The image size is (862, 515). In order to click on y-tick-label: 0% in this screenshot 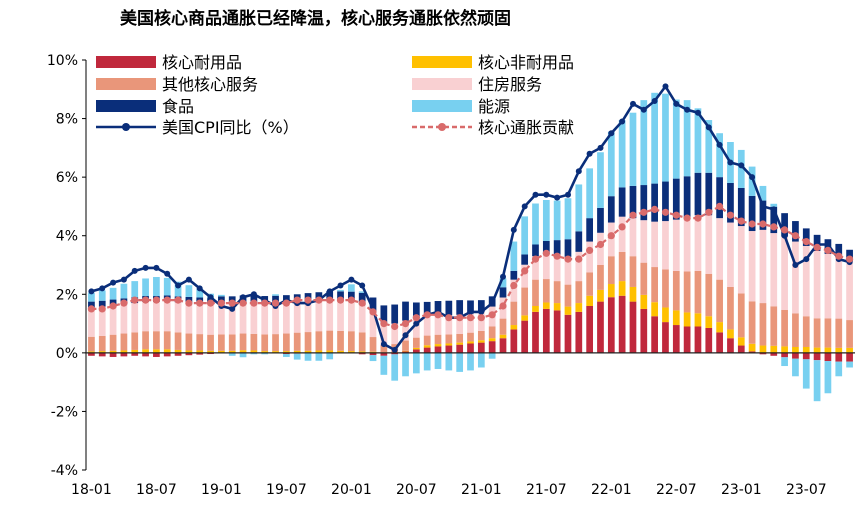, I will do `click(67, 354)`.